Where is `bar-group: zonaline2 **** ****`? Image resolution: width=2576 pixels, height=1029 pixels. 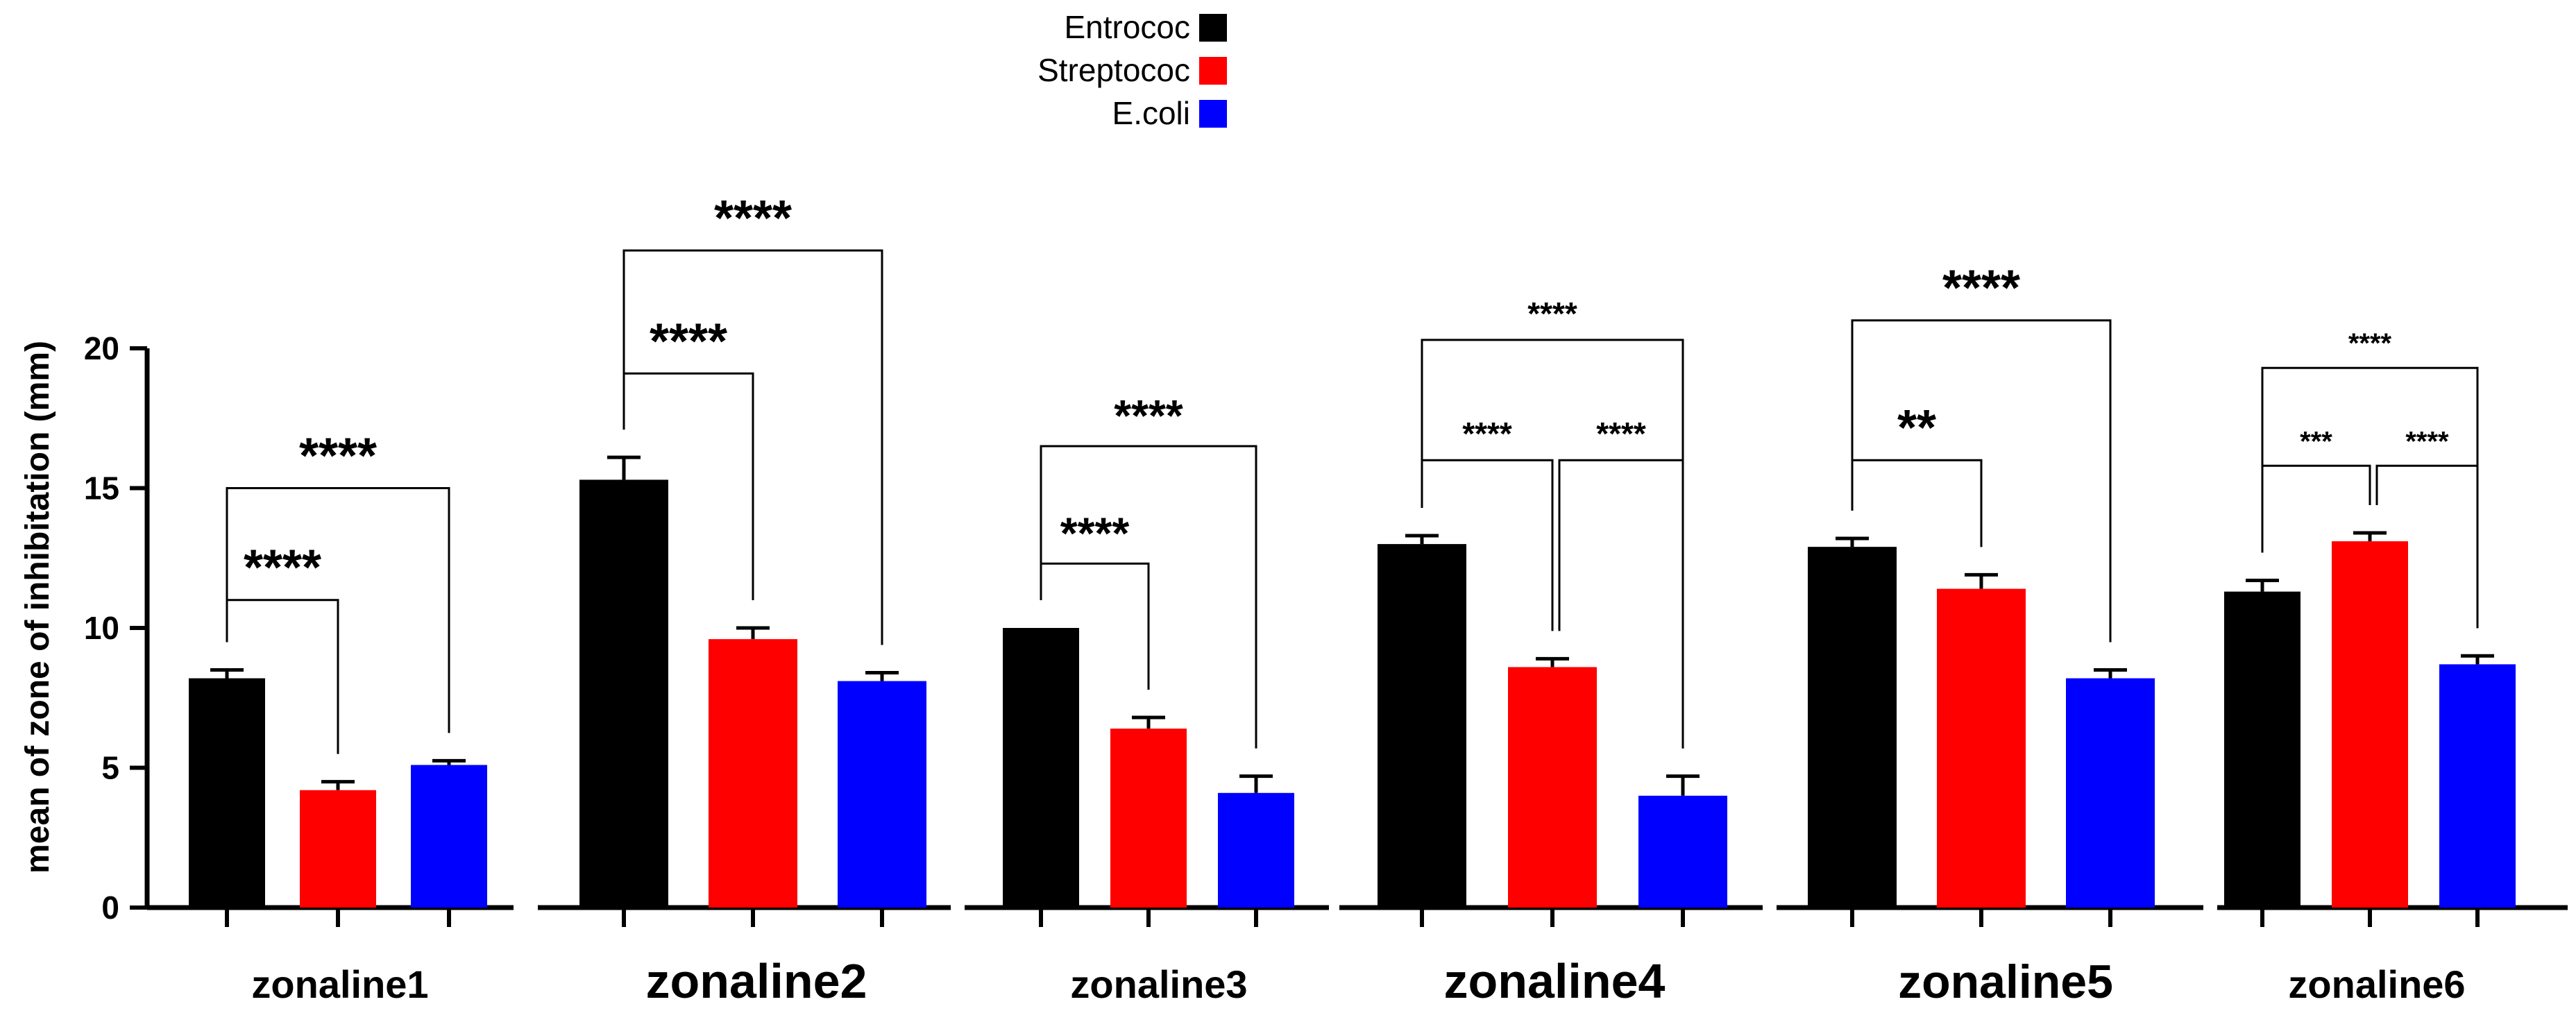 bar-group: zonaline2 **** **** is located at coordinates (745, 599).